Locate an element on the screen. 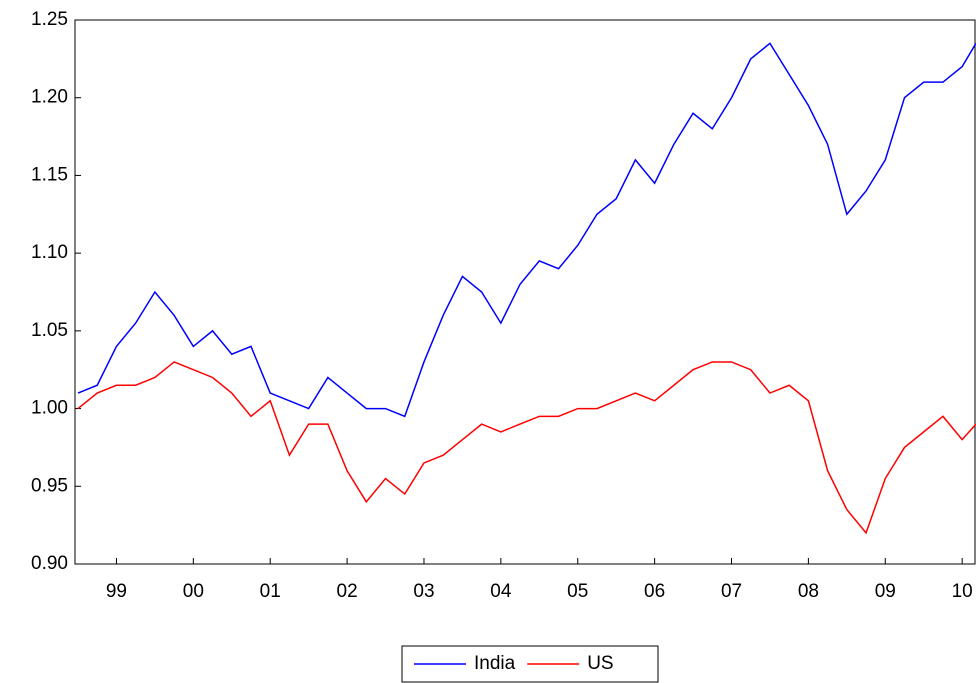 The image size is (976, 683). x-tick-label: 02 is located at coordinates (347, 591).